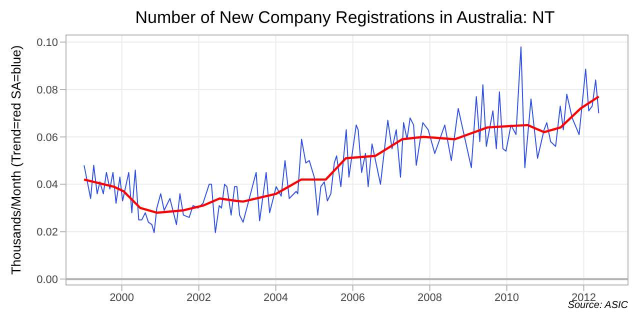 The width and height of the screenshot is (640, 320). I want to click on x-tick-label: 2004, so click(276, 298).